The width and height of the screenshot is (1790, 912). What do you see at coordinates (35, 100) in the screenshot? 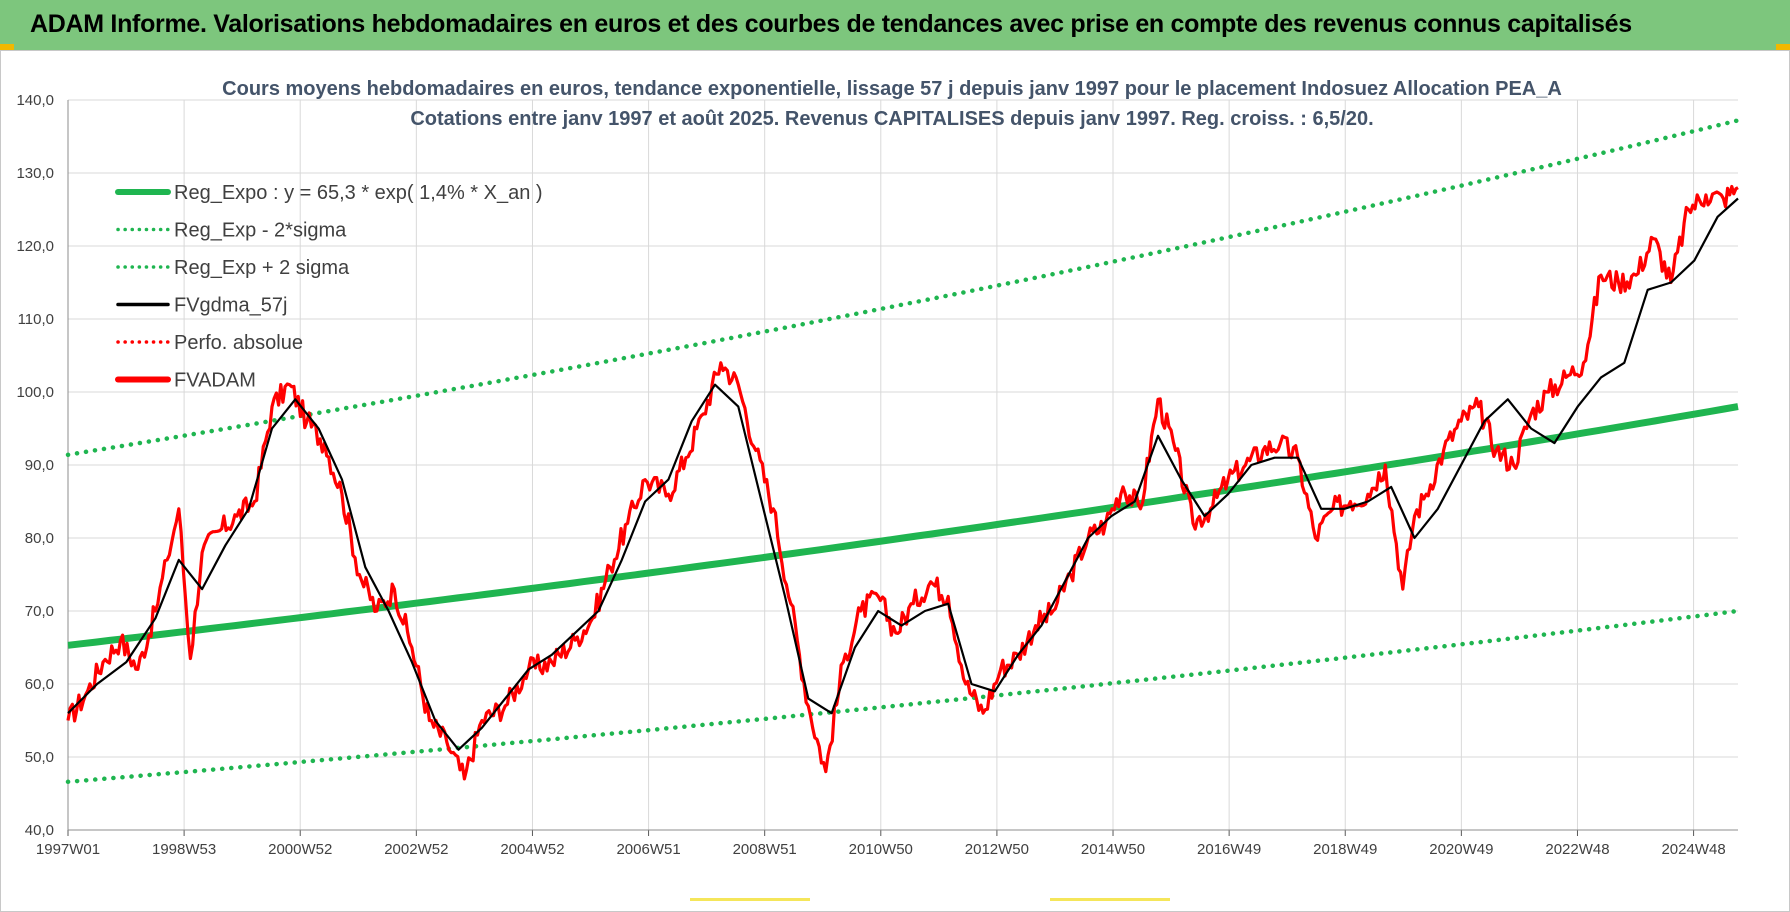
I see `y-tick-label: 140,0` at bounding box center [35, 100].